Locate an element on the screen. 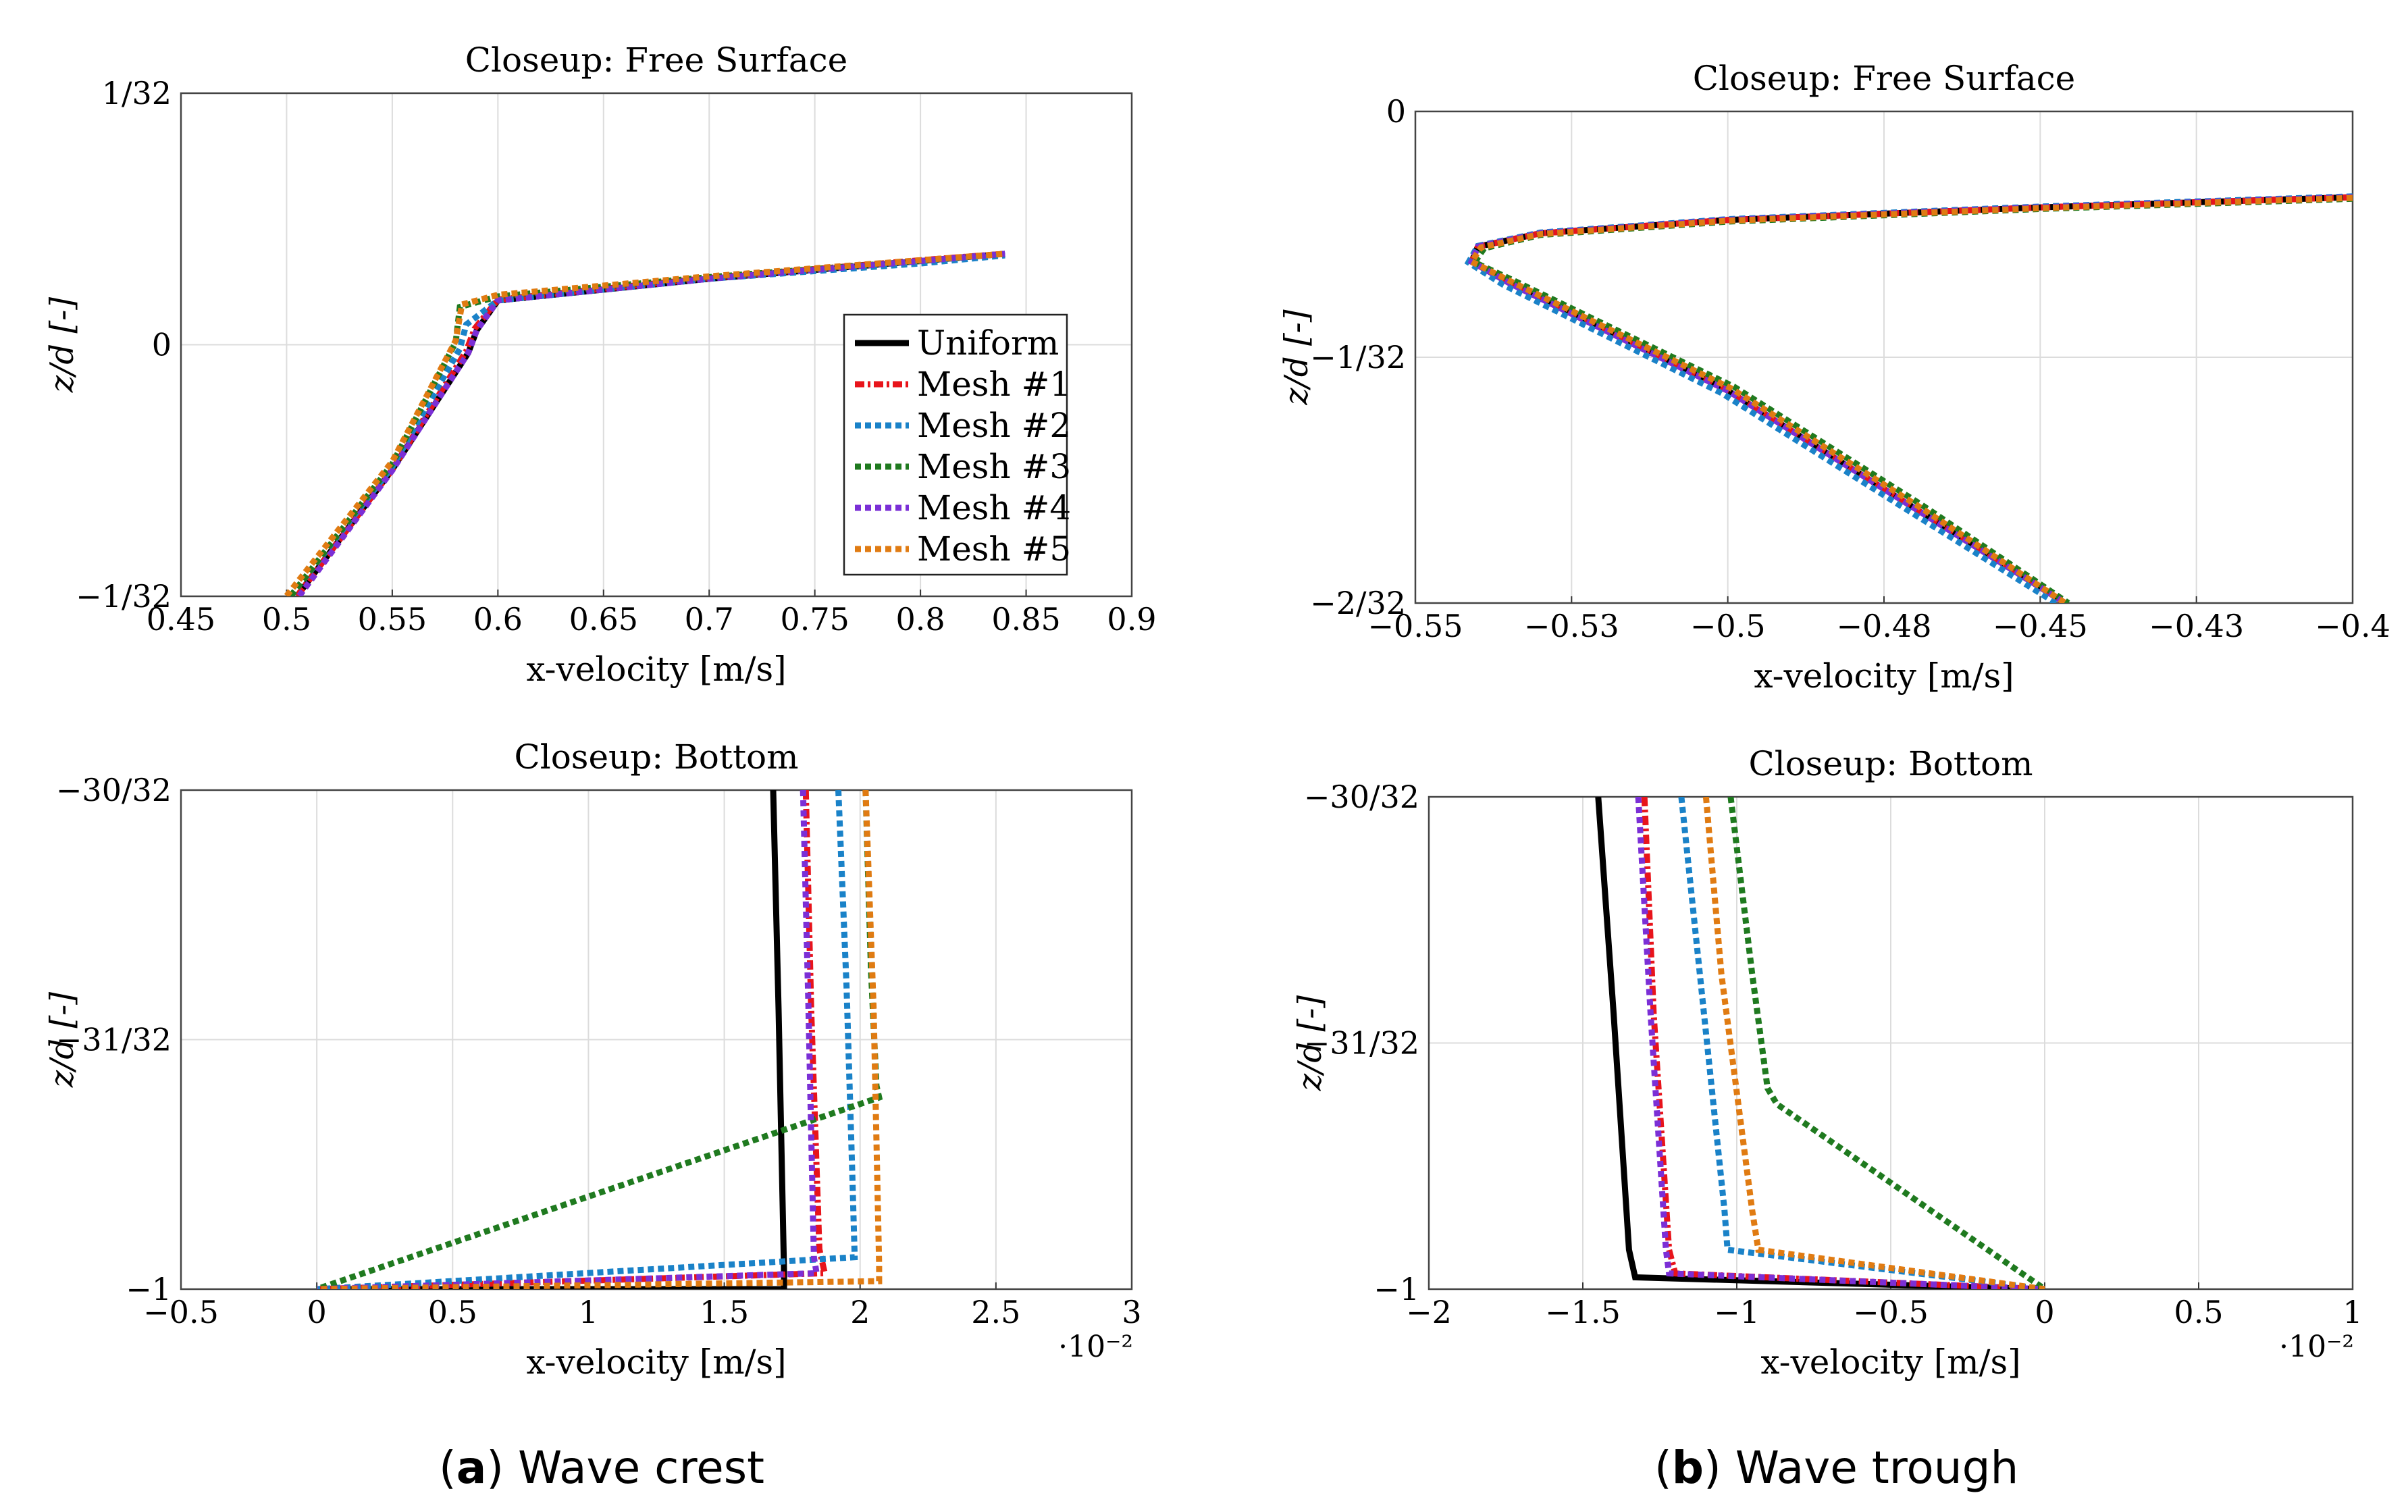 The width and height of the screenshot is (2408, 1512). x-tick-label: 1.5 is located at coordinates (724, 1312).